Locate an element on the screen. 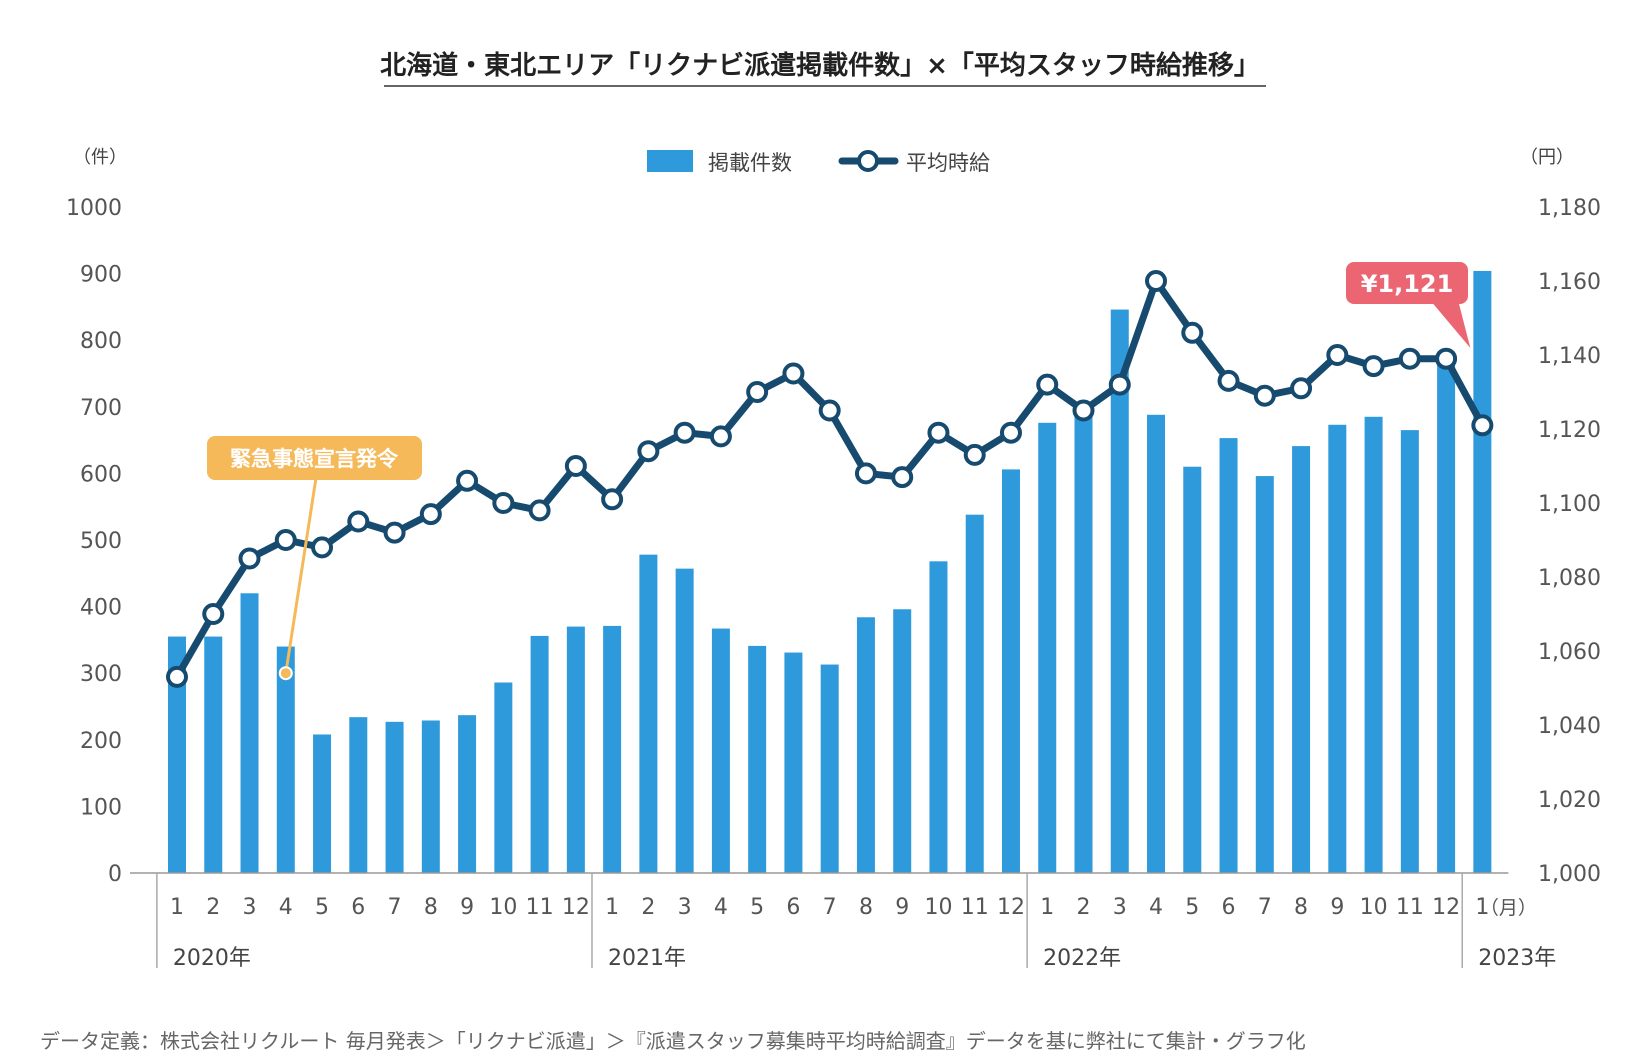  y-right-tick-label: 1,020 is located at coordinates (1569, 800).